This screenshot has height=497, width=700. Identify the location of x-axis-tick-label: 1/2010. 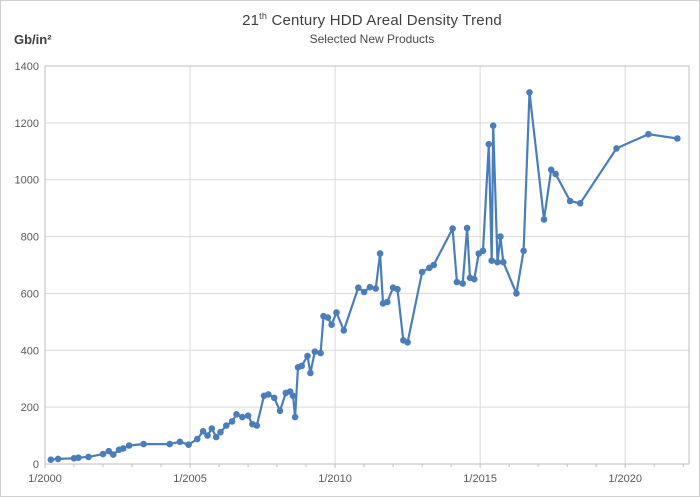
(335, 479).